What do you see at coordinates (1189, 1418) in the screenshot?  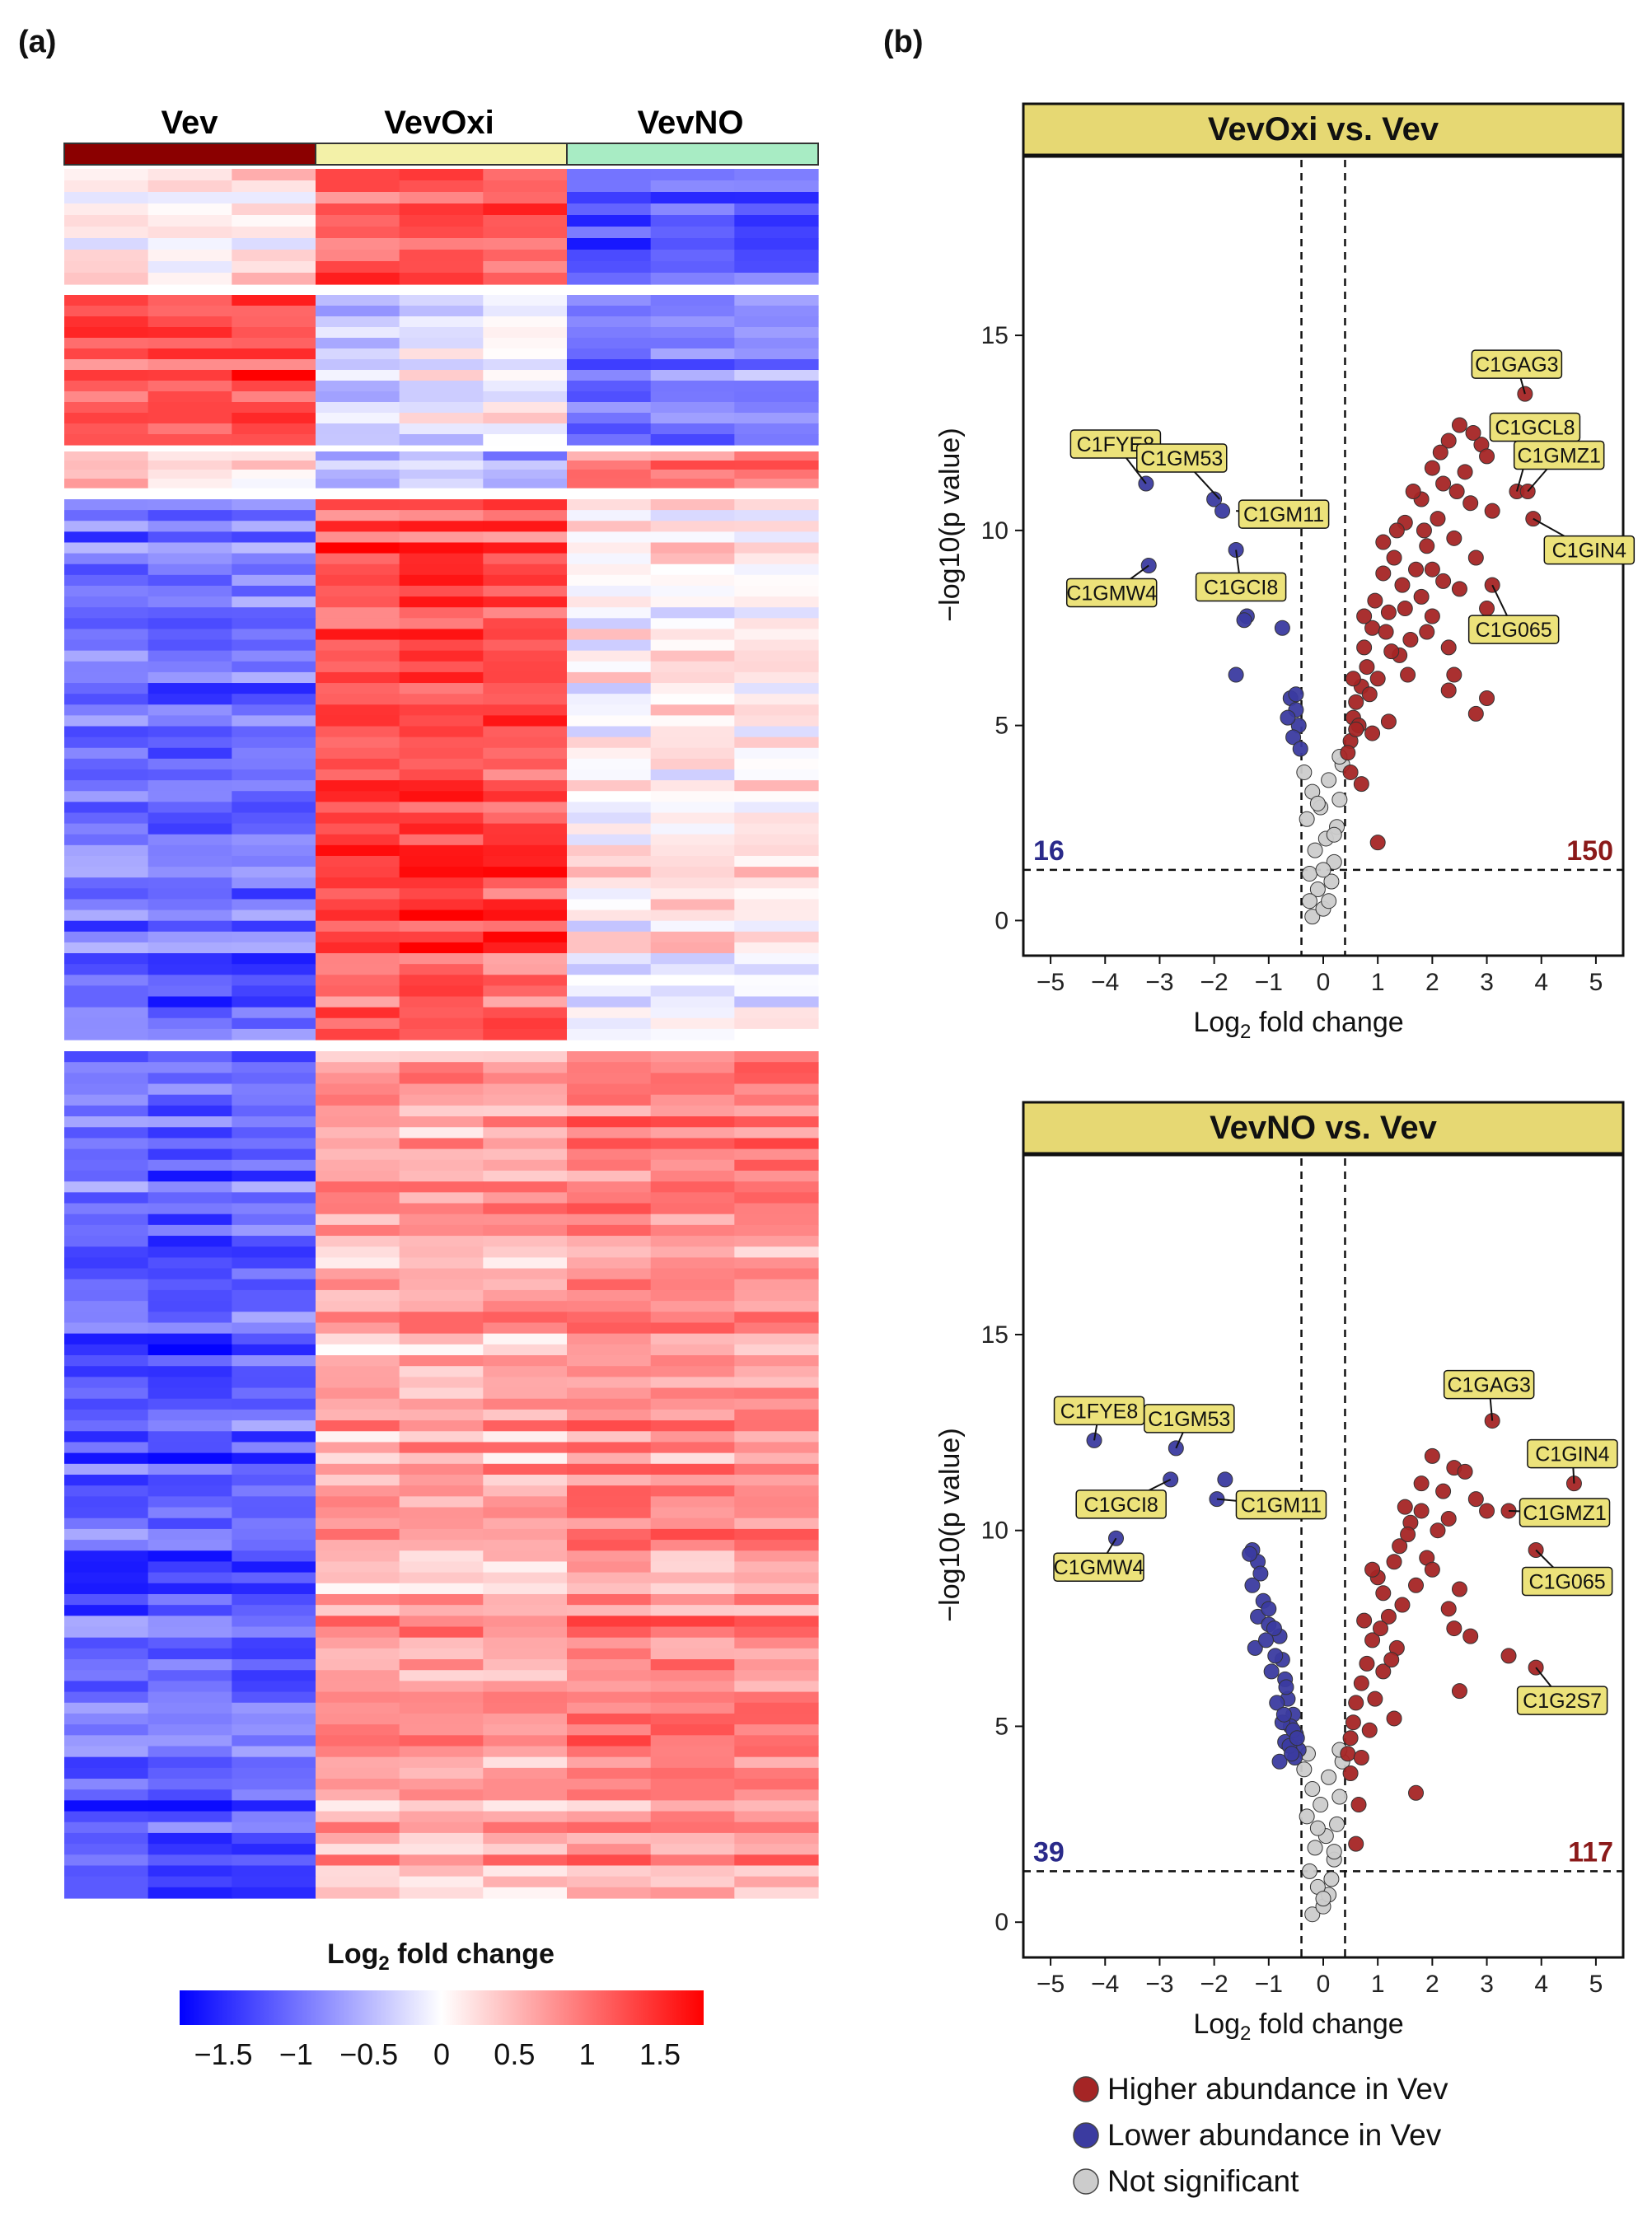 I see `callout-box` at bounding box center [1189, 1418].